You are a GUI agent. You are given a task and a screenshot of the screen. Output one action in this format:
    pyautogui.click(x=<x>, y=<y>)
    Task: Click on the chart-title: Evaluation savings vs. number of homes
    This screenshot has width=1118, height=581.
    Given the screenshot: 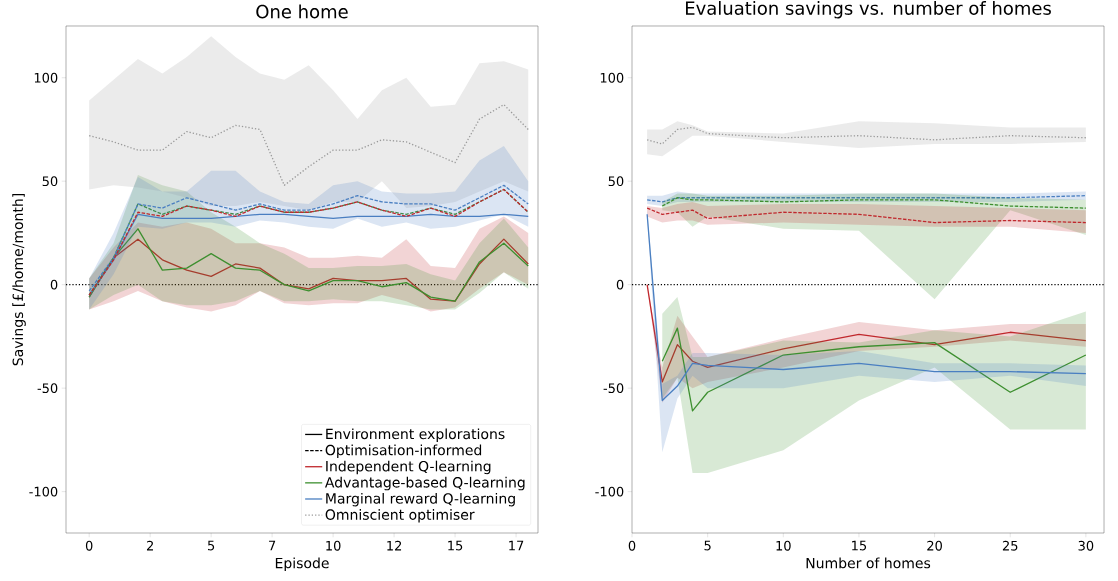 What is the action you would take?
    pyautogui.click(x=868, y=10)
    